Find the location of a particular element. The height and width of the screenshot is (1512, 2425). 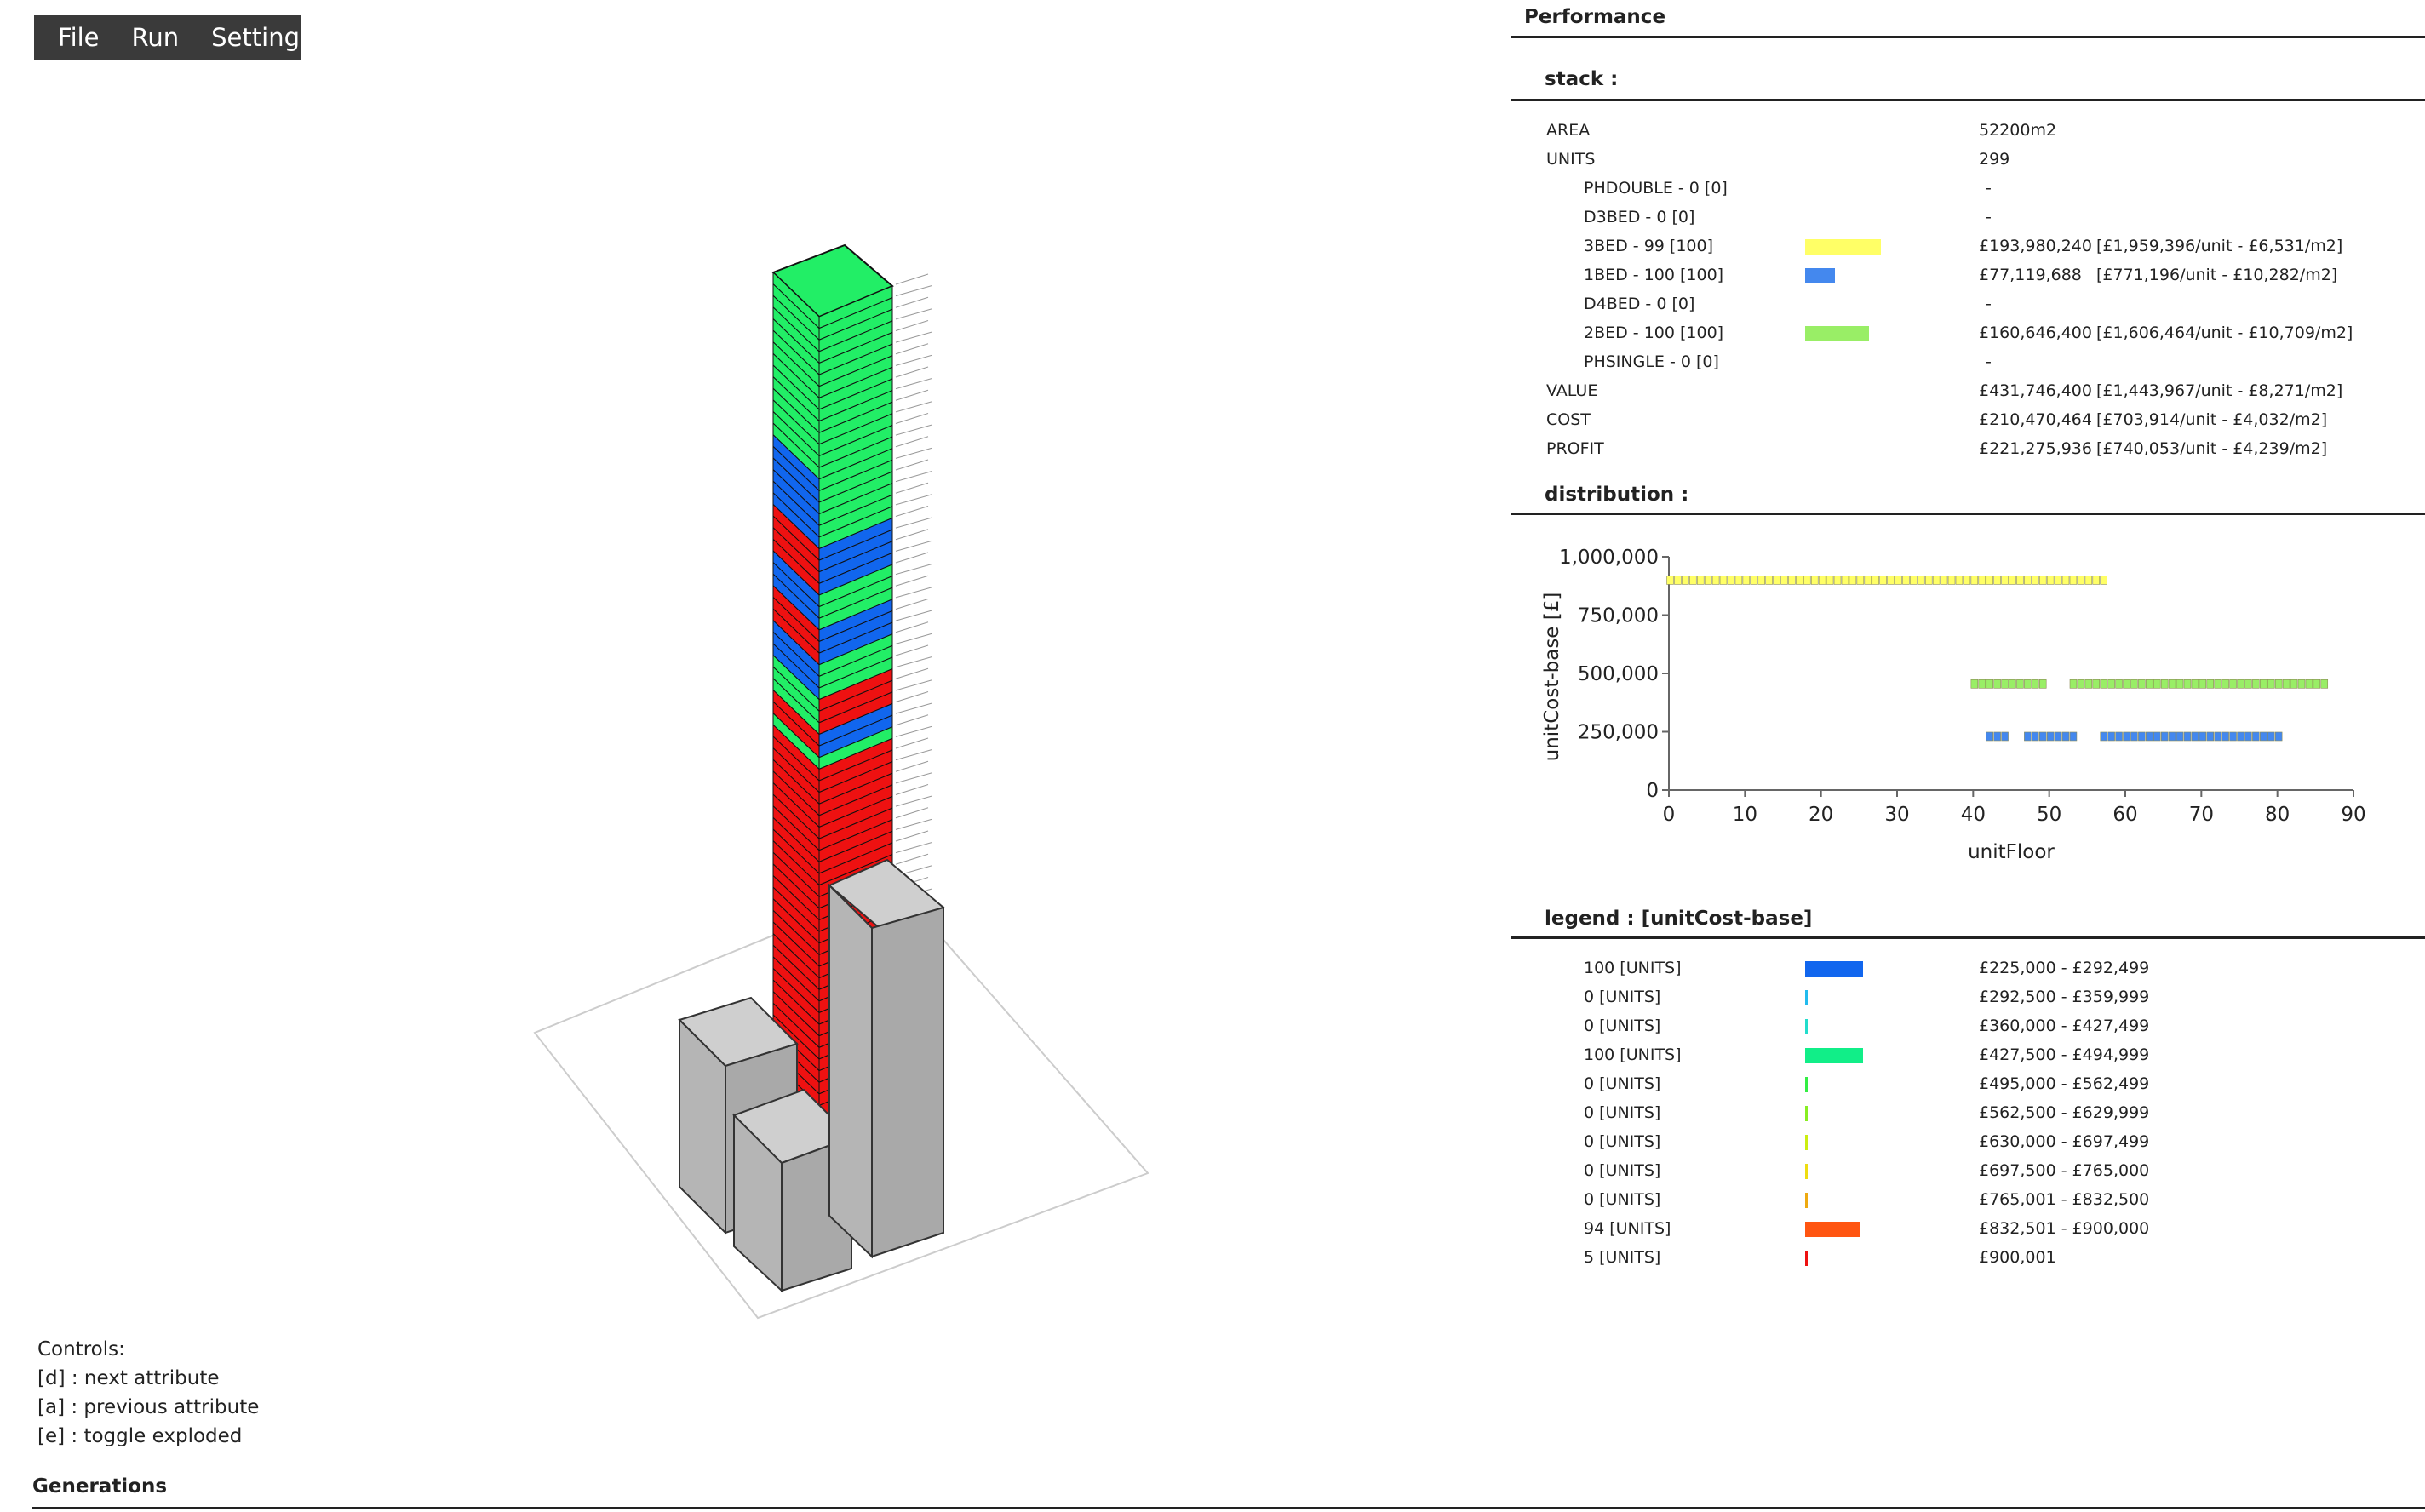

menu-file: File is located at coordinates (79, 37).